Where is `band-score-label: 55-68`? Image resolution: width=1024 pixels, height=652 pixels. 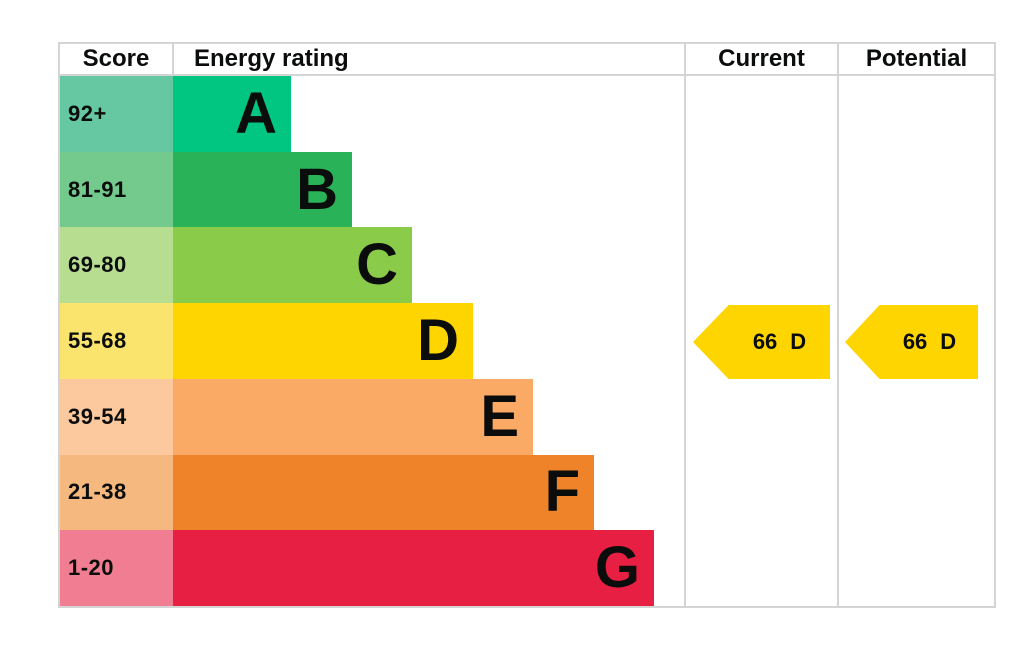
band-score-label: 55-68 is located at coordinates (97, 341).